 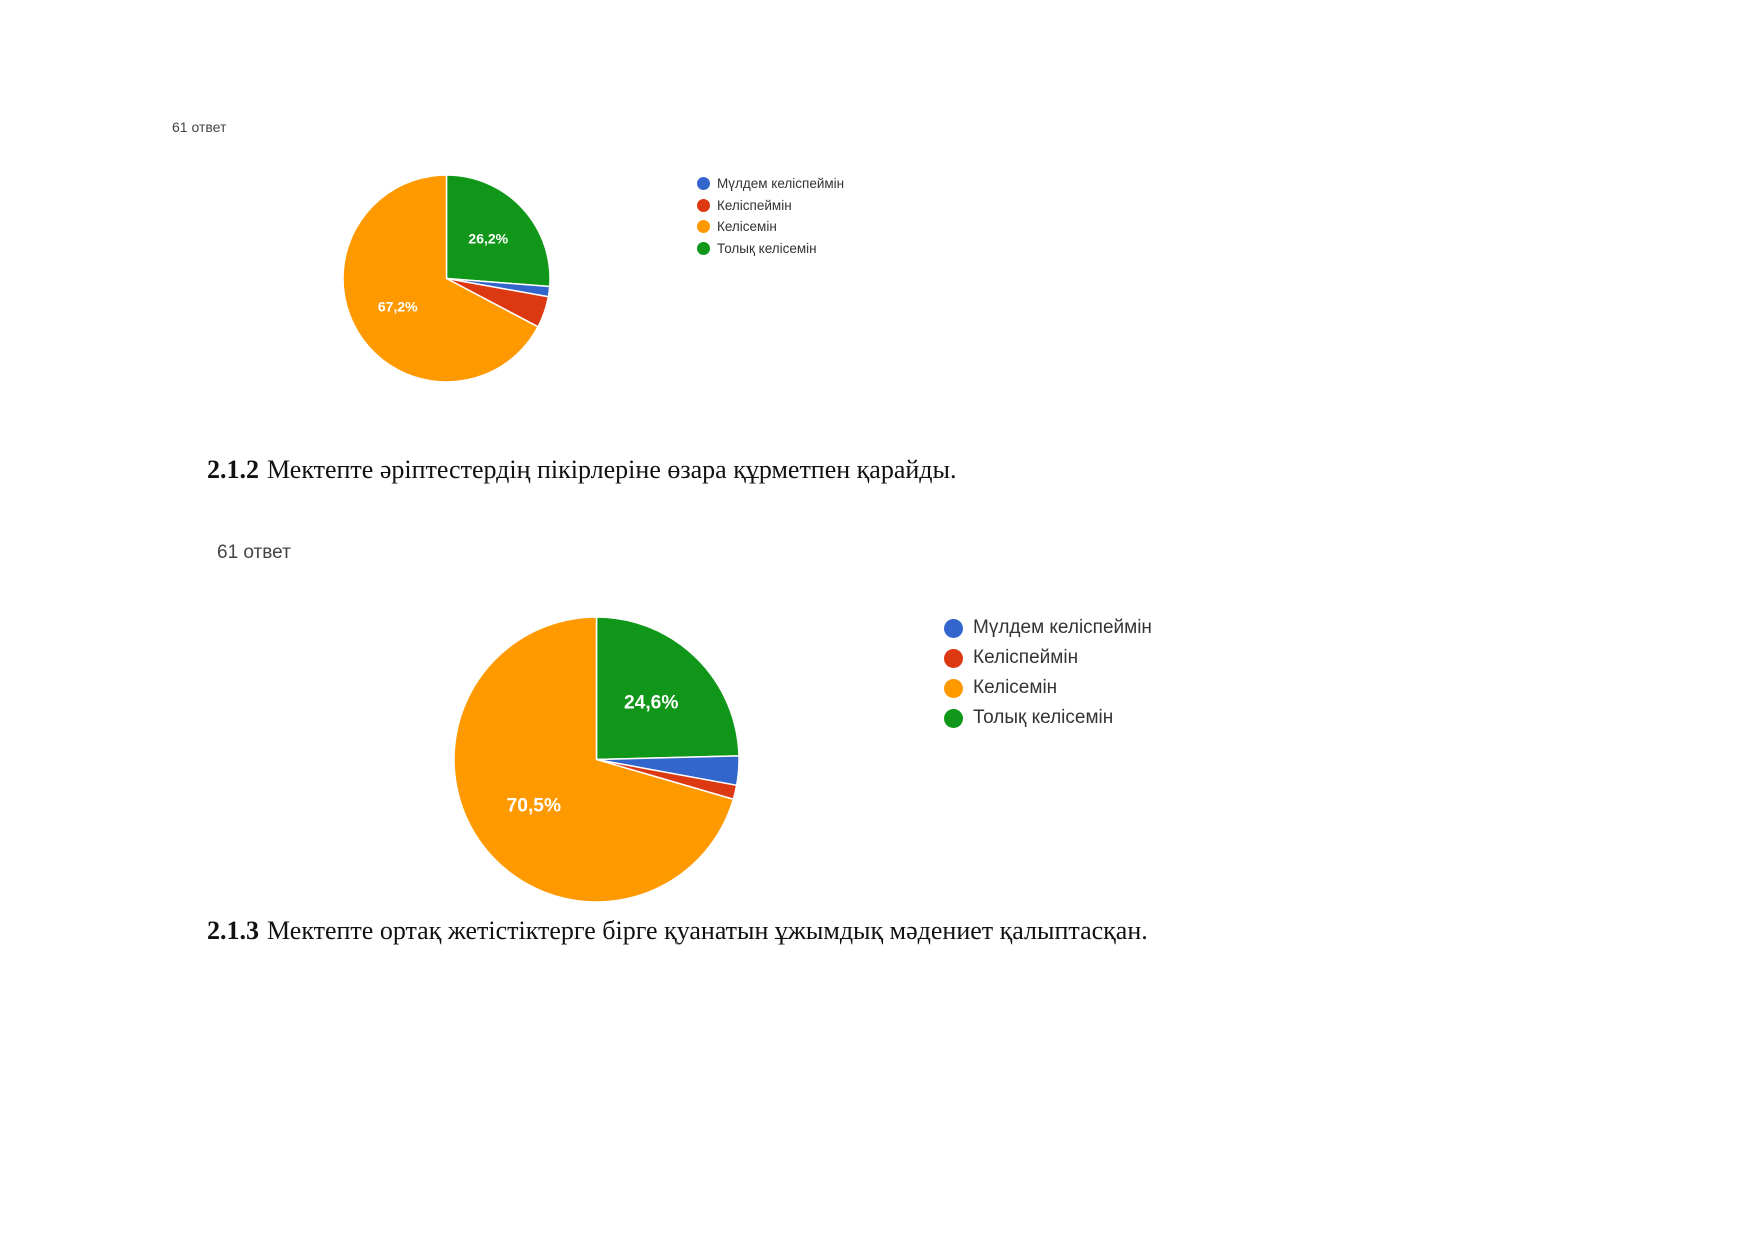 I want to click on pie-data-label: 70,5%, so click(x=534, y=806).